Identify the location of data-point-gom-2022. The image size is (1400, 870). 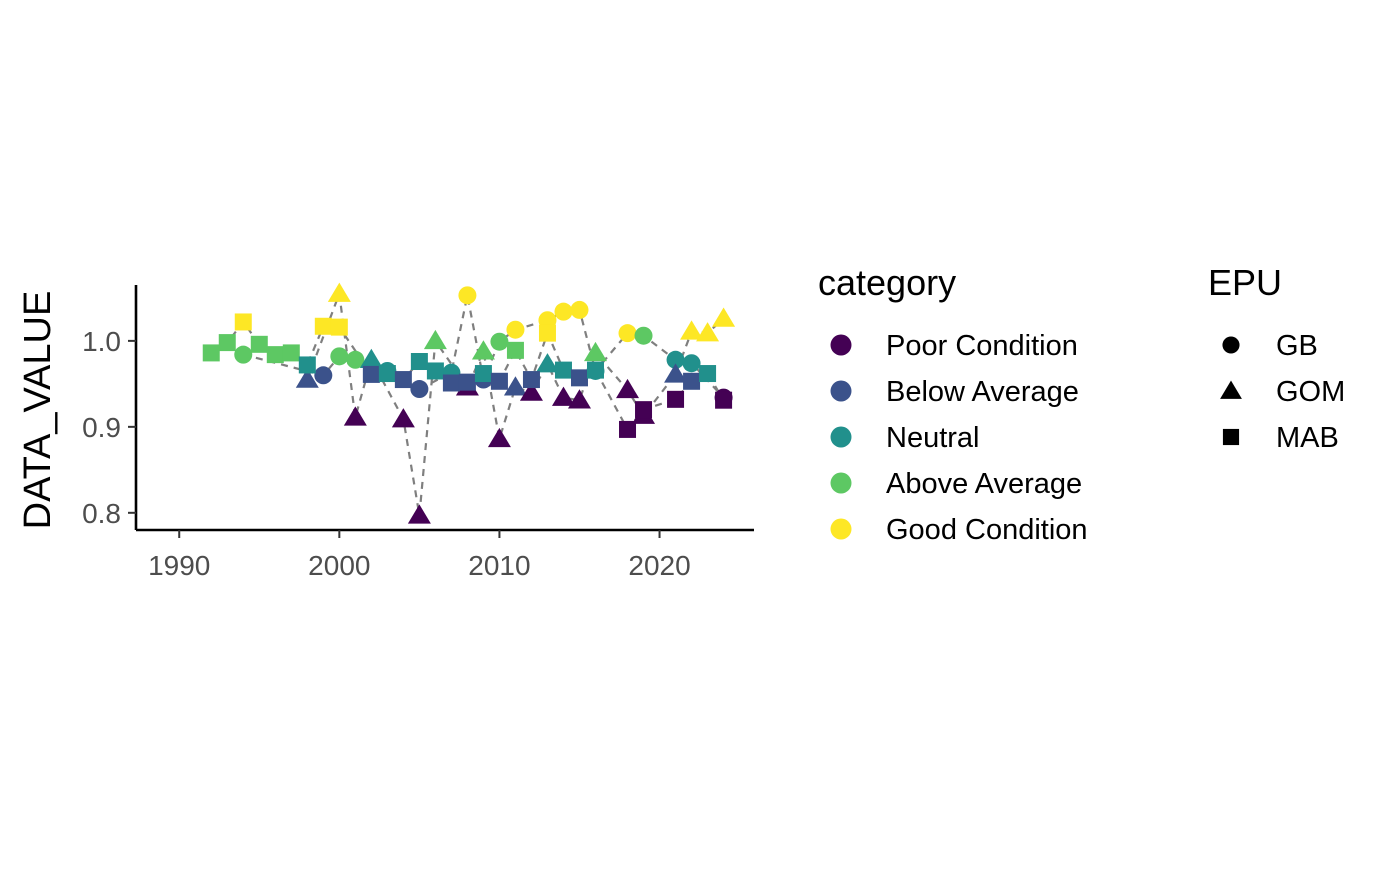
(692, 330).